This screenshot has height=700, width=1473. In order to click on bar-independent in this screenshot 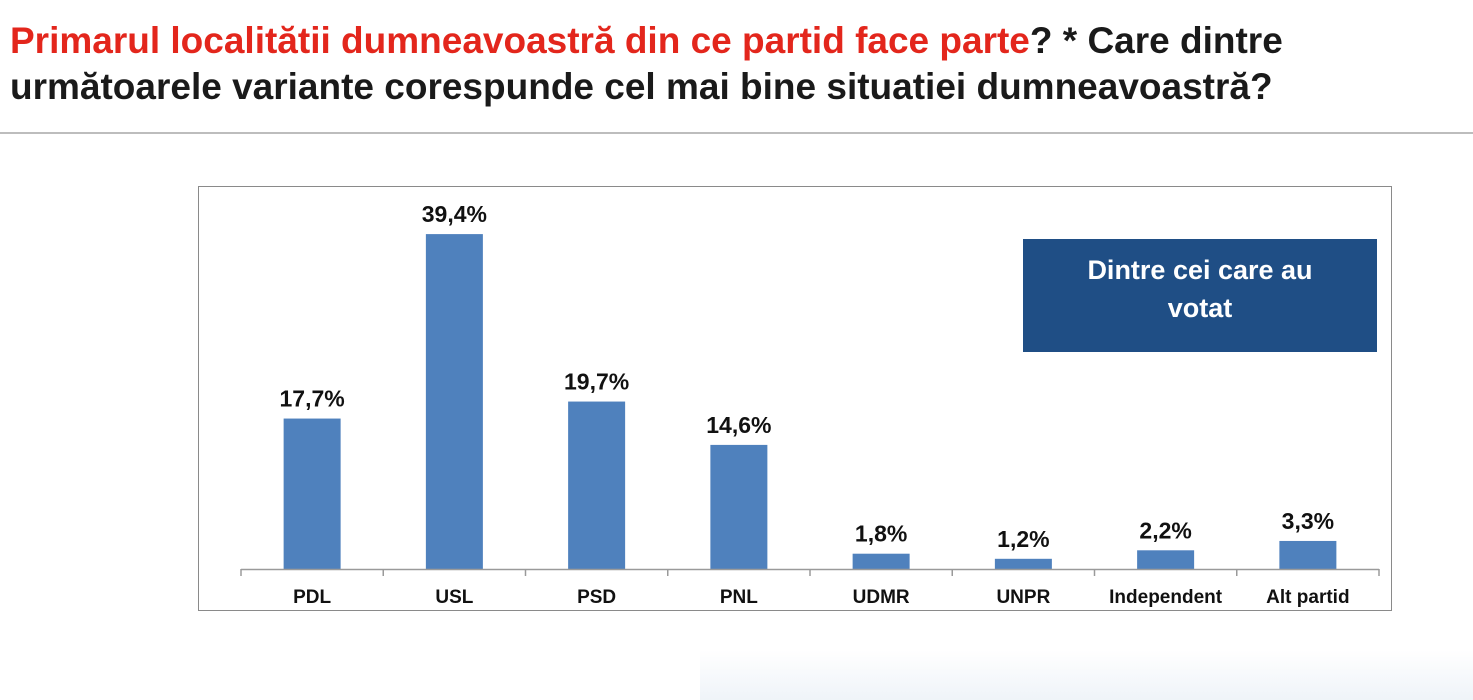, I will do `click(1166, 559)`.